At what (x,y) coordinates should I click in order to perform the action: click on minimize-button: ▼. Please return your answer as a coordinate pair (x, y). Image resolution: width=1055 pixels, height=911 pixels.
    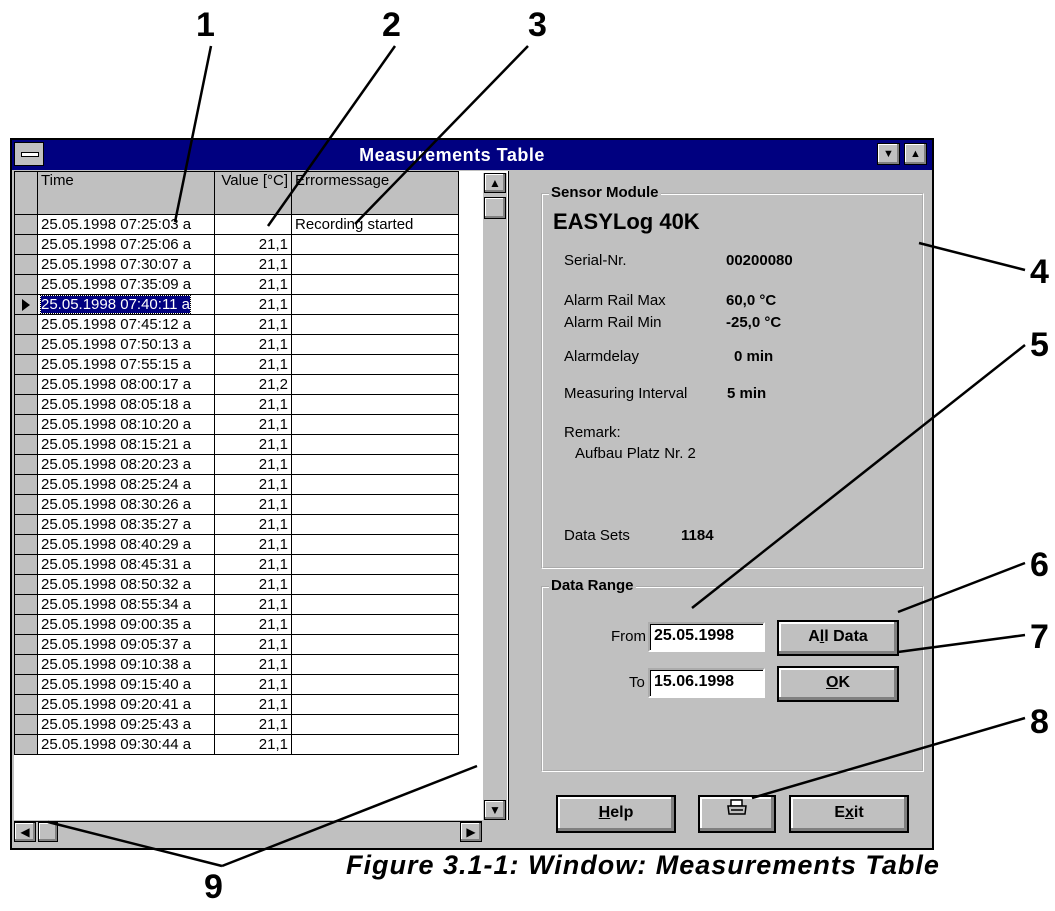
    Looking at the image, I should click on (888, 154).